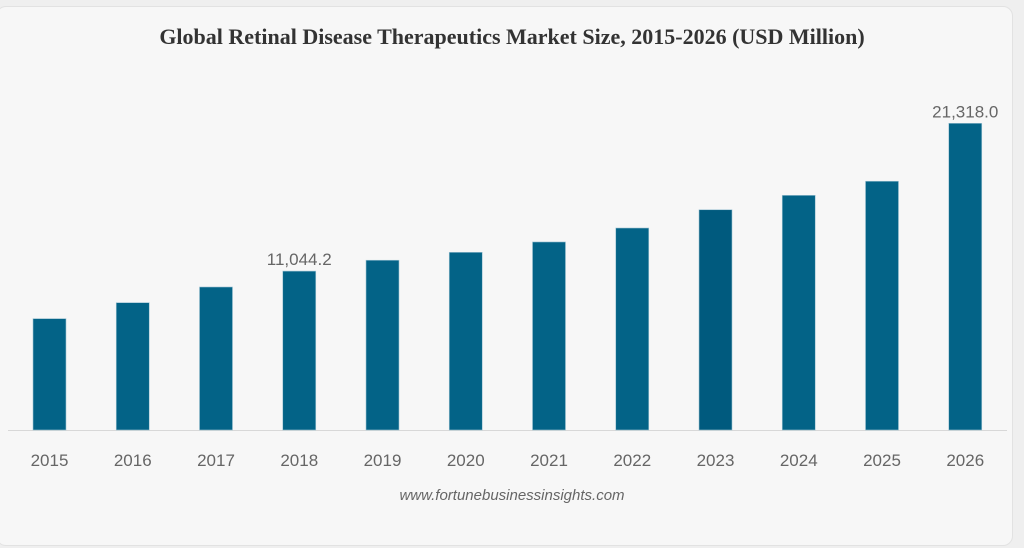 This screenshot has width=1024, height=548. Describe the element at coordinates (799, 460) in the screenshot. I see `x-tick-label-2024: 2024` at that location.